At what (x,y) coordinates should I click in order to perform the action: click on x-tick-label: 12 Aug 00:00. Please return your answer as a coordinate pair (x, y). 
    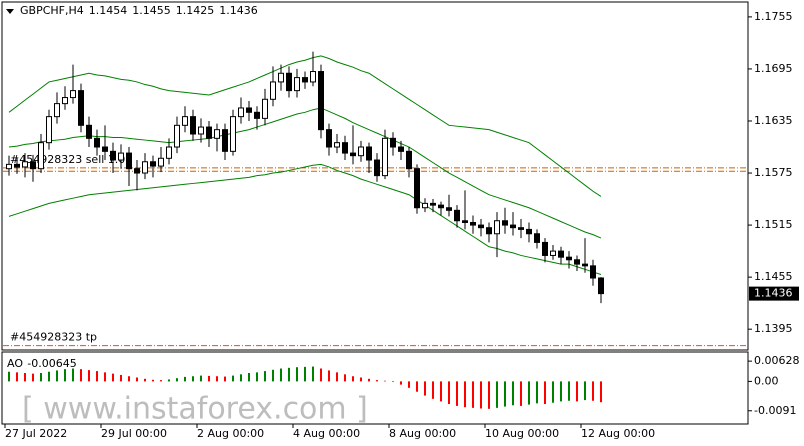
    Looking at the image, I should click on (618, 433).